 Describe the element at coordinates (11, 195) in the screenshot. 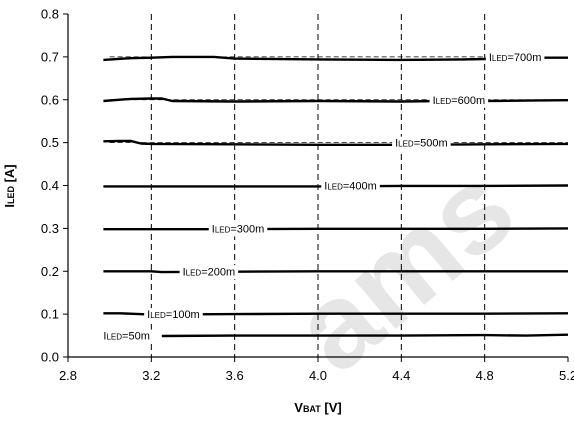

I see `y-axis-title-sub: LED` at that location.